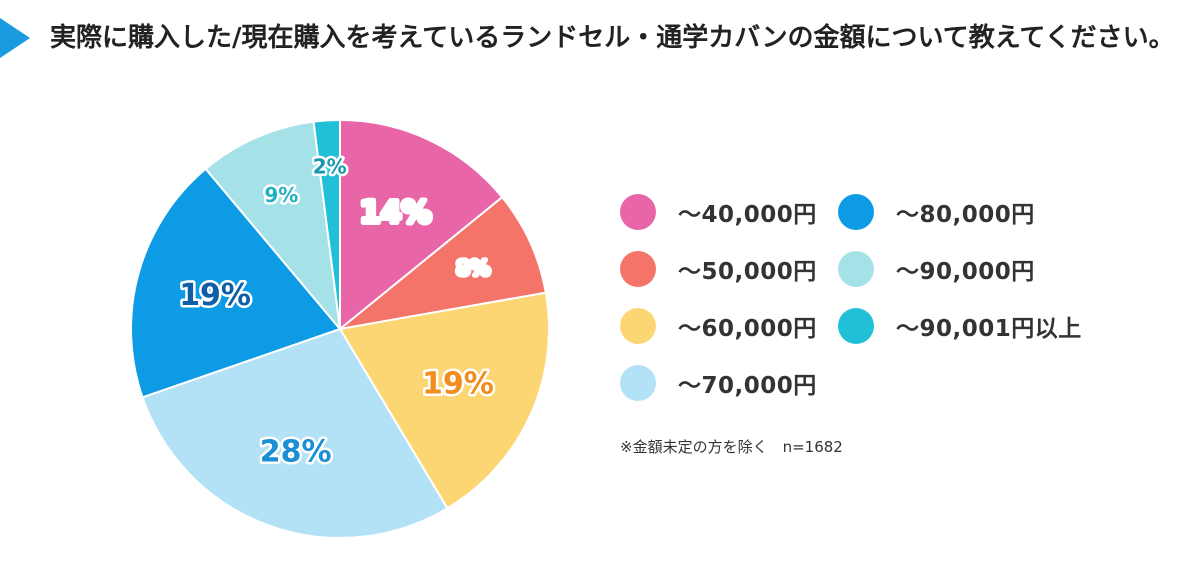  What do you see at coordinates (473, 268) in the screenshot?
I see `slice-value-label-1: 8%` at bounding box center [473, 268].